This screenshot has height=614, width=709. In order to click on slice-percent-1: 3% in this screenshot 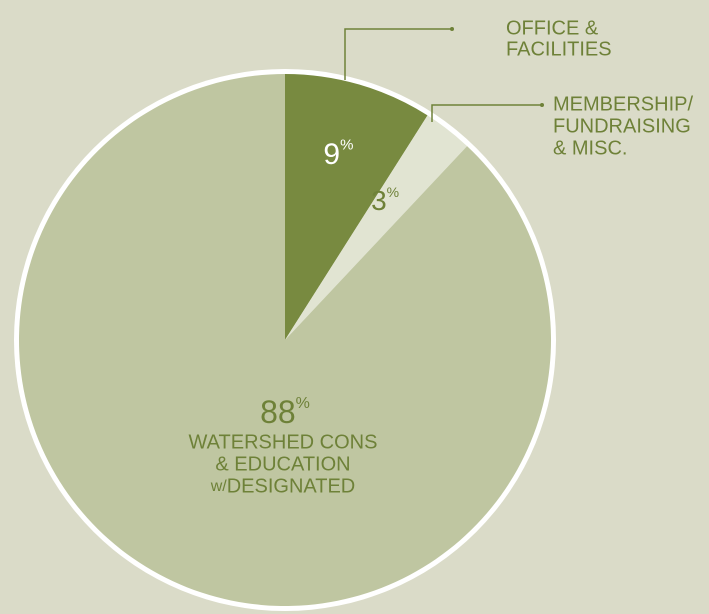, I will do `click(385, 200)`.